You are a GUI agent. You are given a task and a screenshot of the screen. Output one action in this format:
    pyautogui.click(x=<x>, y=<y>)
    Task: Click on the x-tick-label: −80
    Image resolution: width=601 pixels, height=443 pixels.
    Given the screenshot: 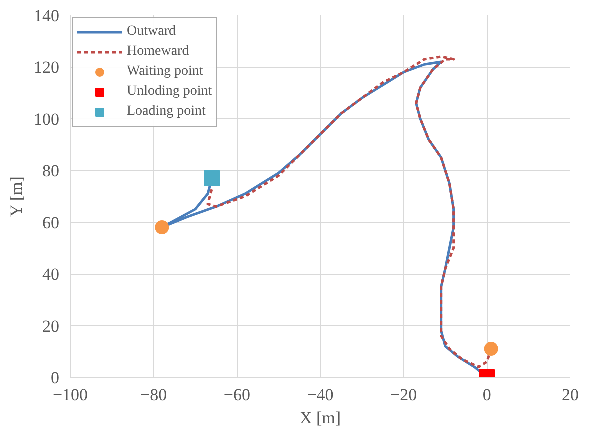 What is the action you would take?
    pyautogui.click(x=154, y=395)
    